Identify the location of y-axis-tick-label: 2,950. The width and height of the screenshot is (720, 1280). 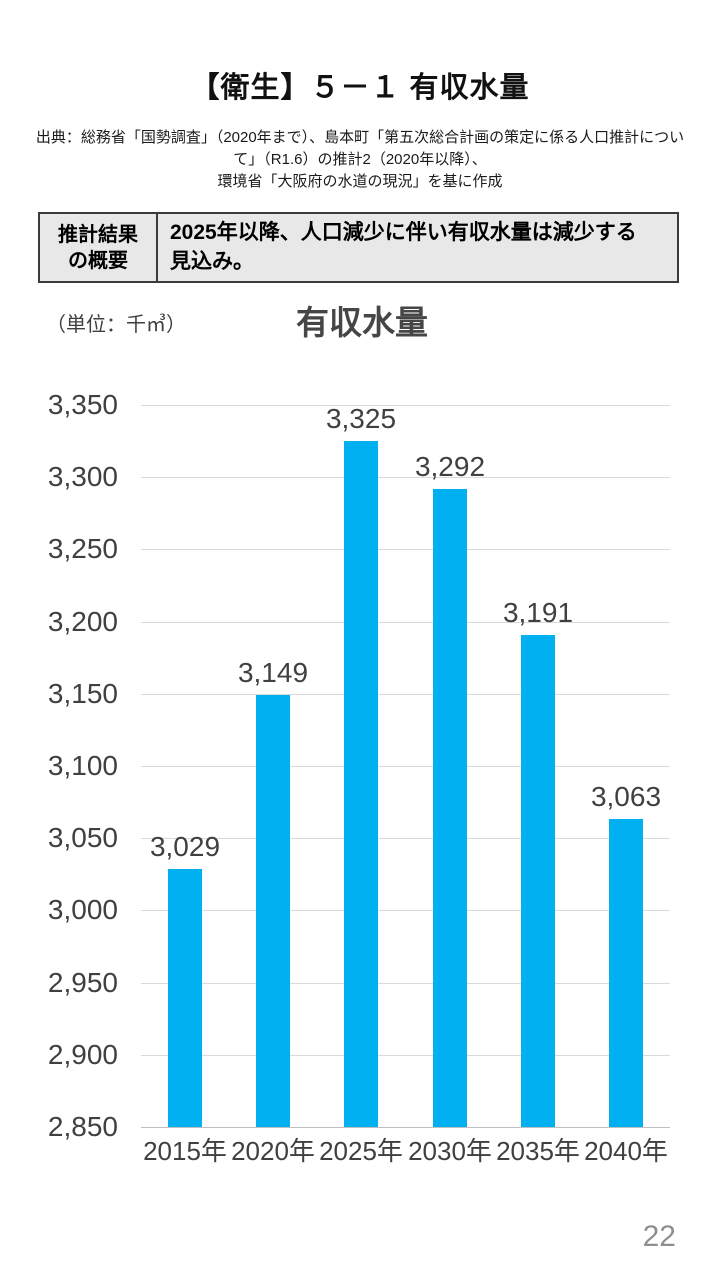
(82, 982).